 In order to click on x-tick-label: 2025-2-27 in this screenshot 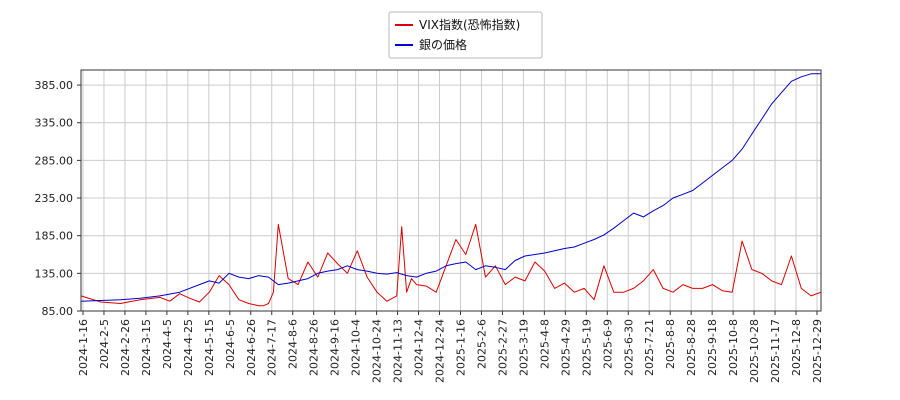, I will do `click(502, 347)`.